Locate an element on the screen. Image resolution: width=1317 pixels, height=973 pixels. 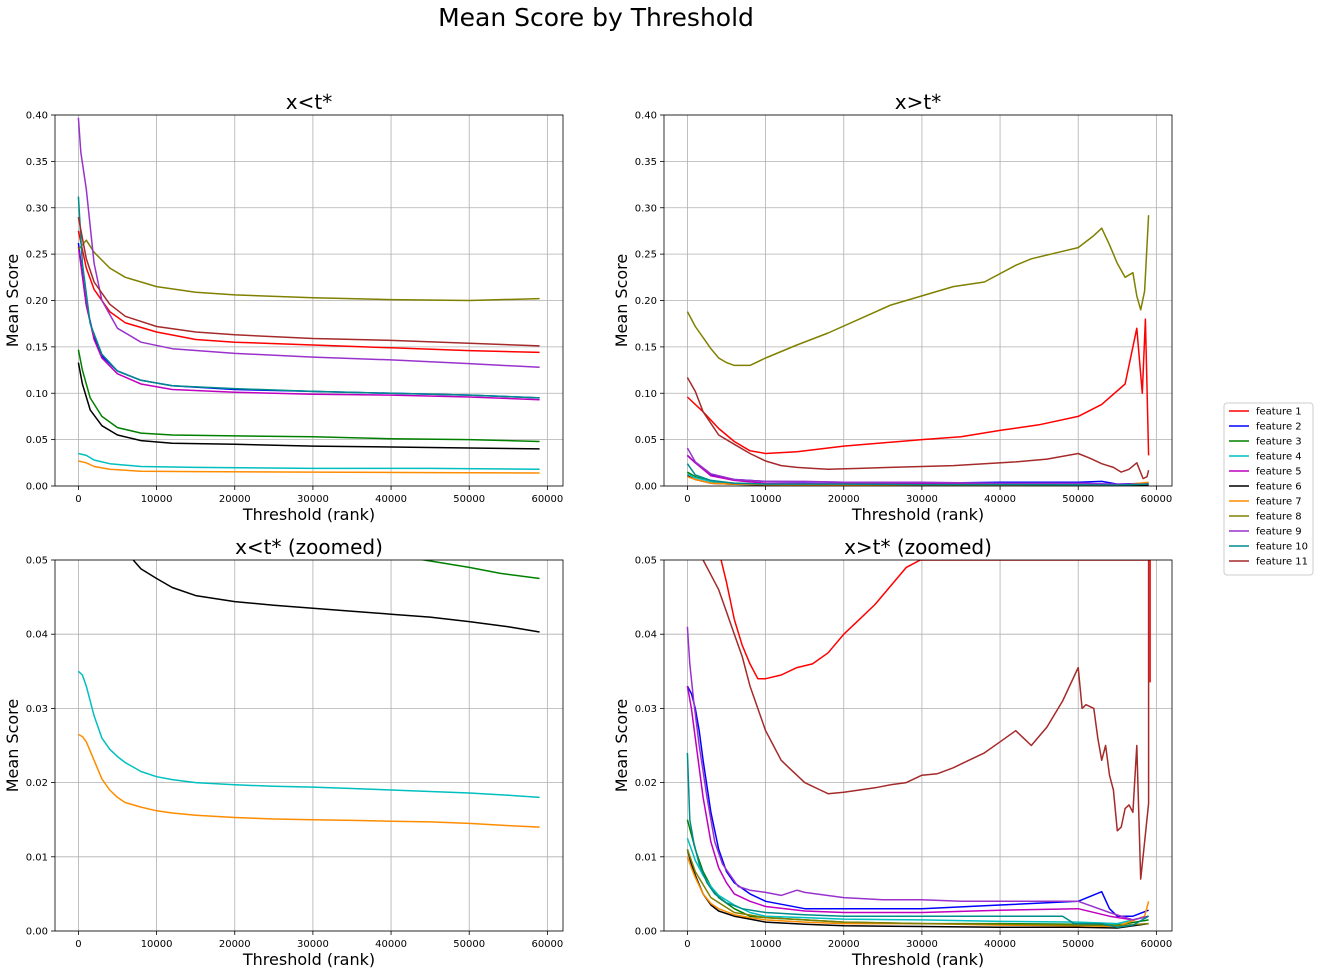
legend-label: feature 11 is located at coordinates (1282, 562).